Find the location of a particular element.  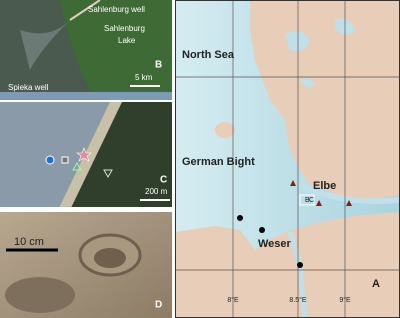

place-label: Weser is located at coordinates (275, 244).